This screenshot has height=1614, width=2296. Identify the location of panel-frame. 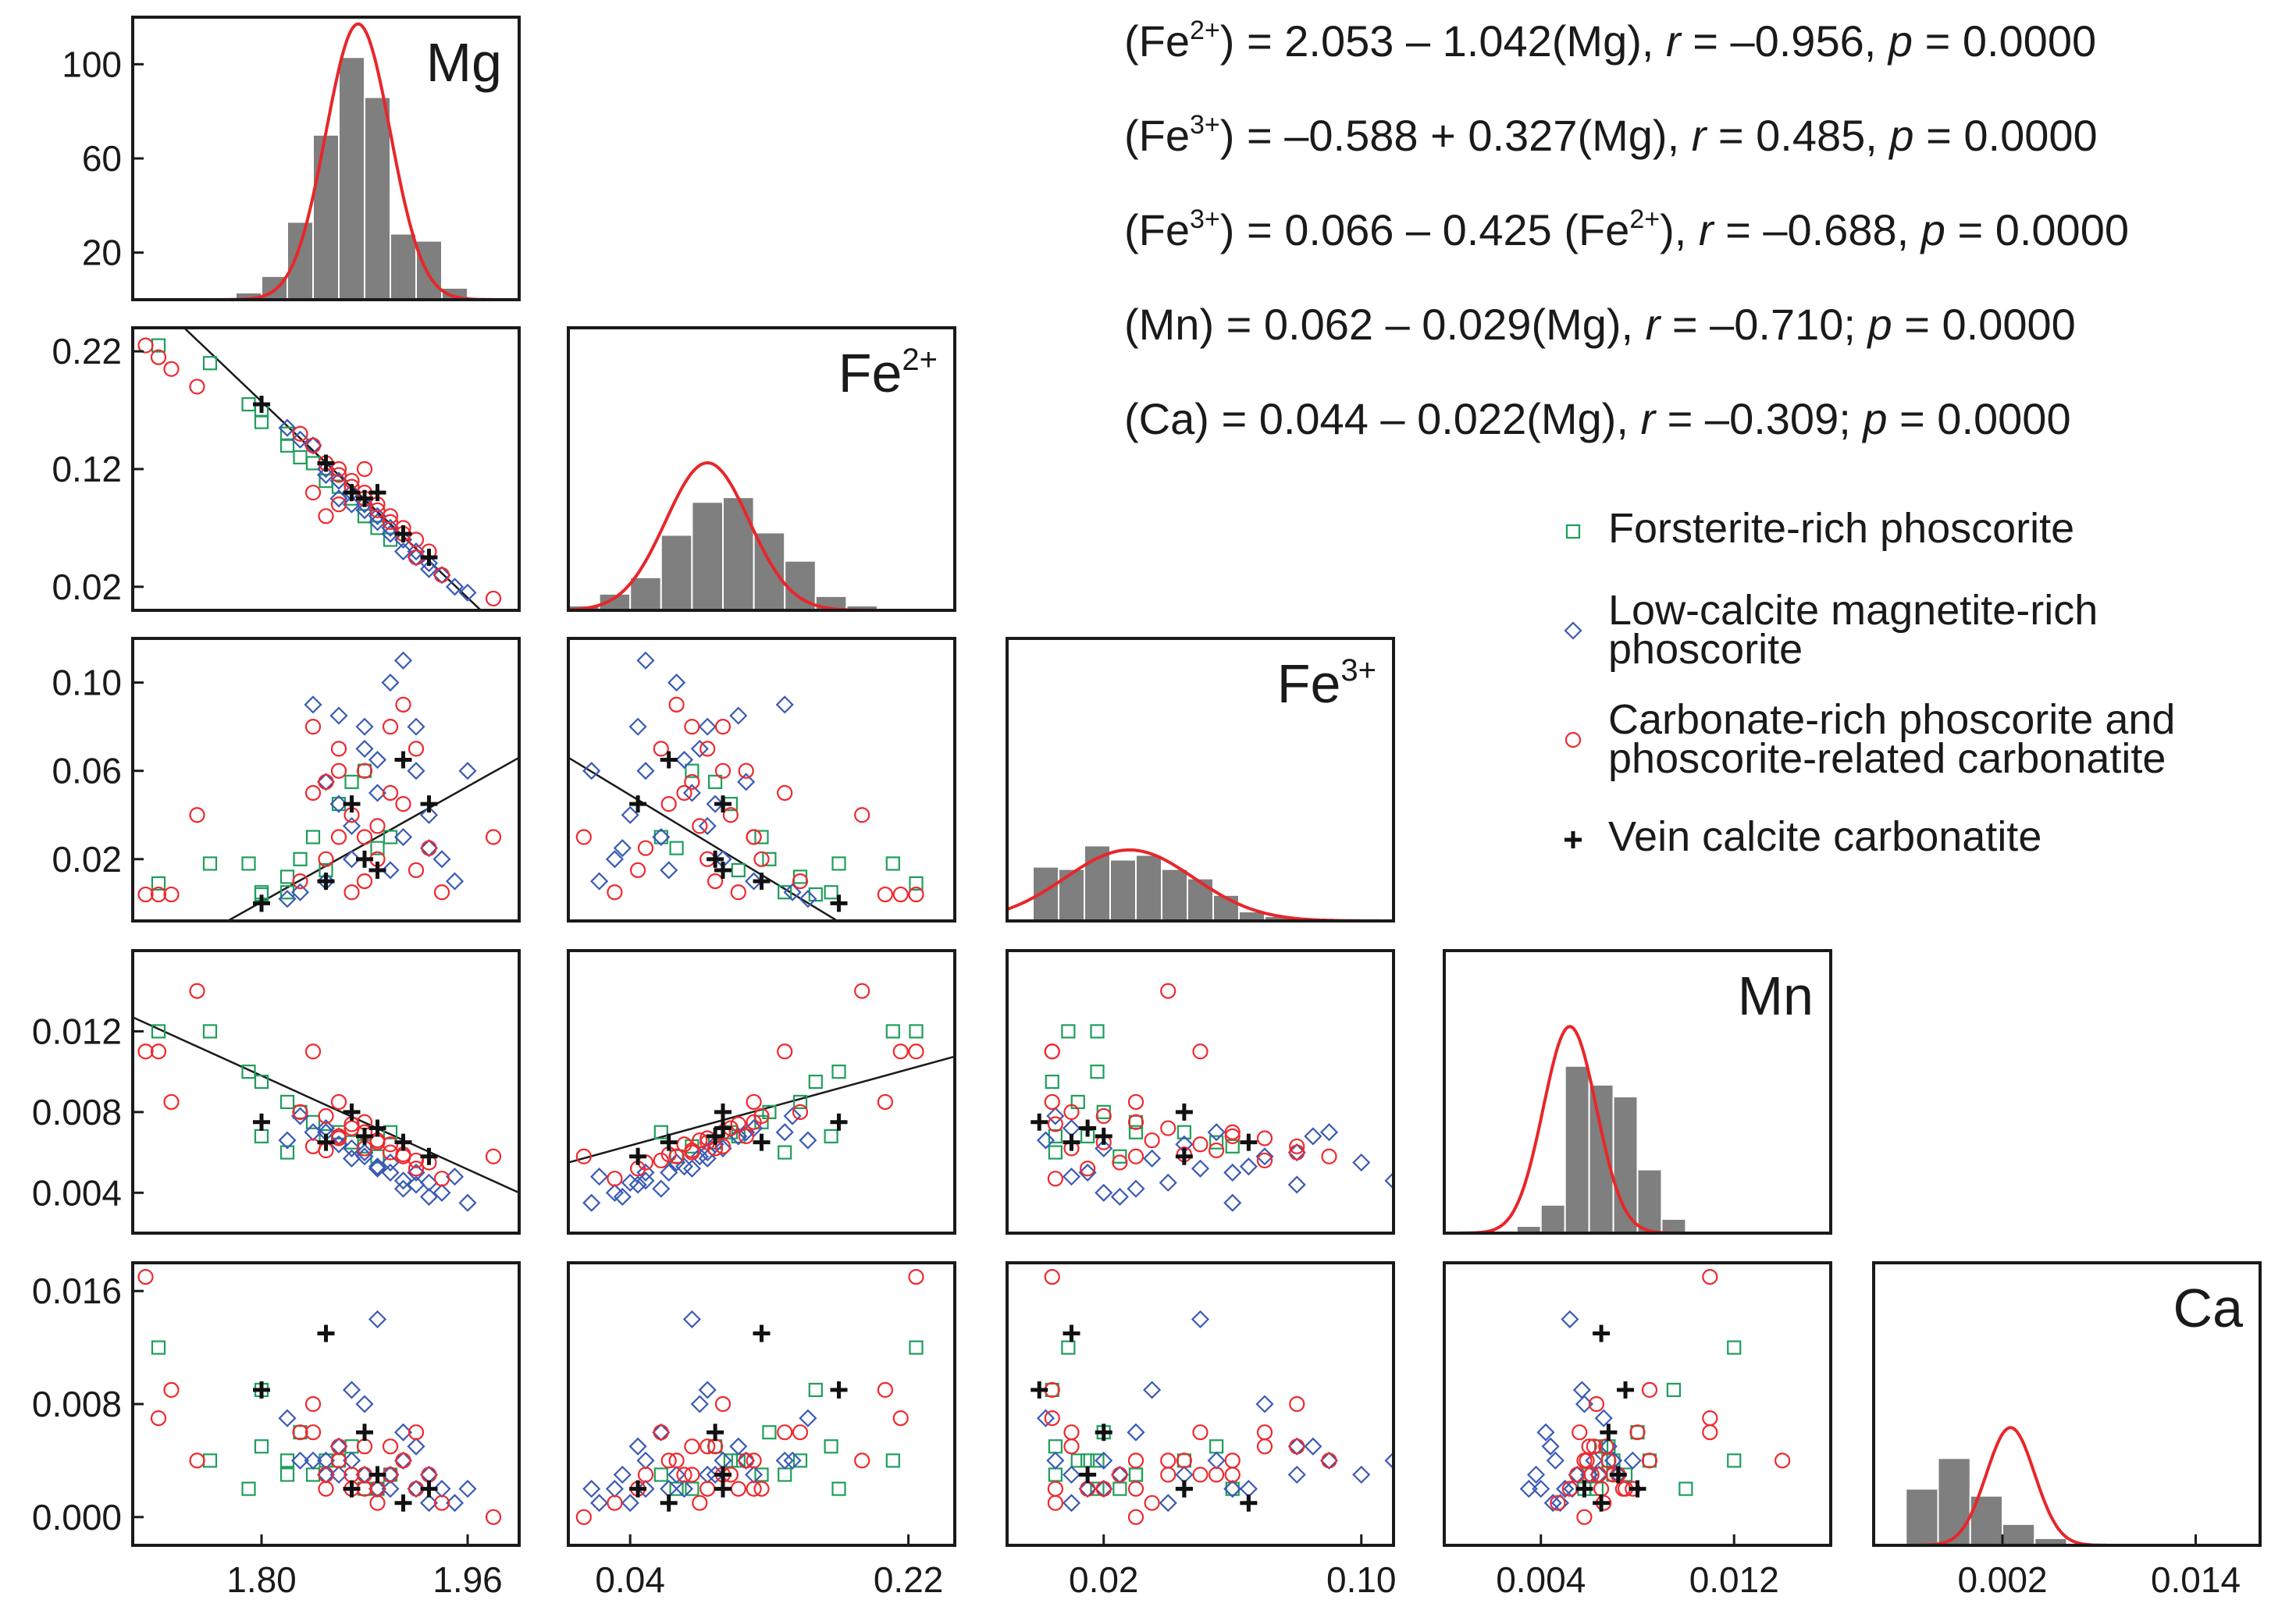
(326, 1092).